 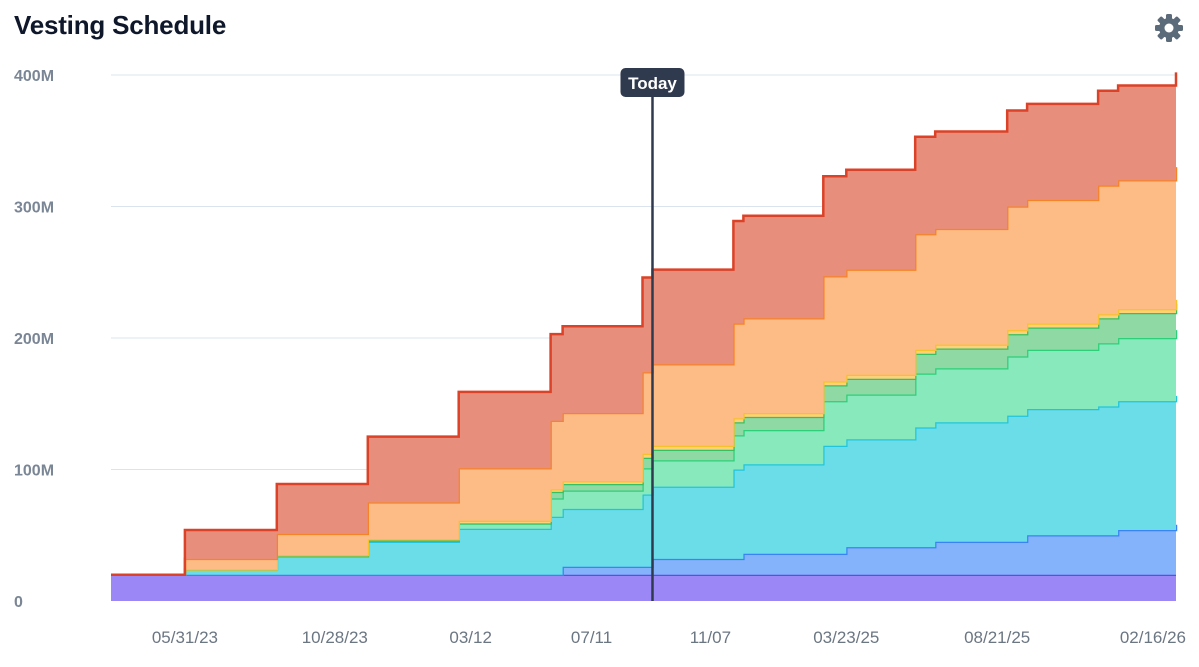 I want to click on x-tick-label: 08/21/25, so click(x=997, y=637).